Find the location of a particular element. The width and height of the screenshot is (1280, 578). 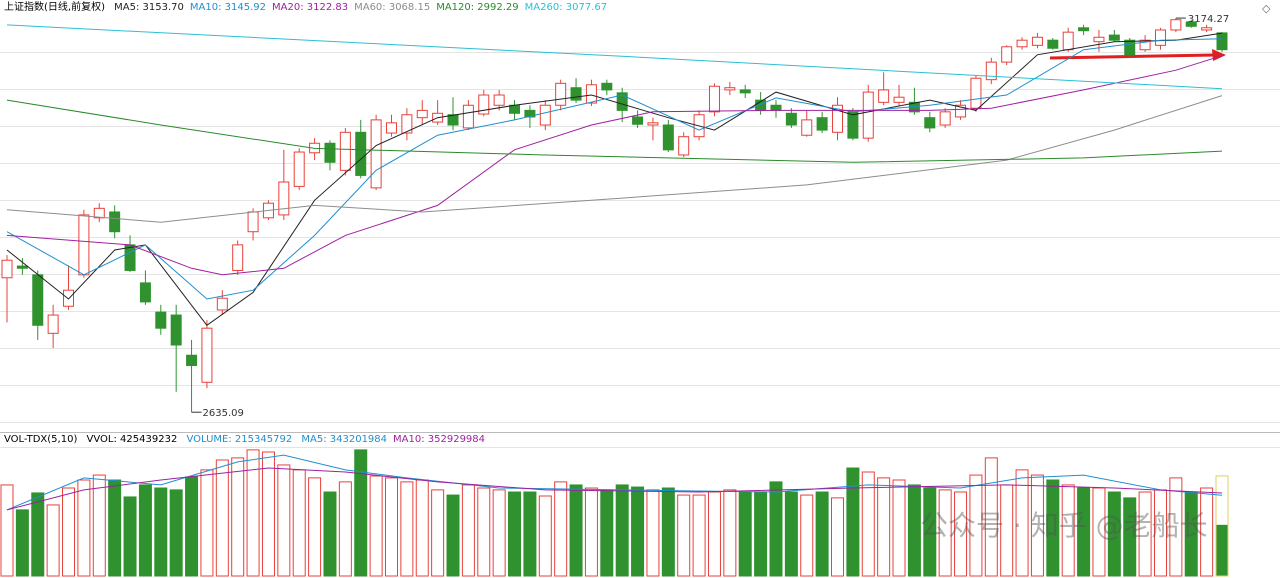

ma-line is located at coordinates (614, 489).